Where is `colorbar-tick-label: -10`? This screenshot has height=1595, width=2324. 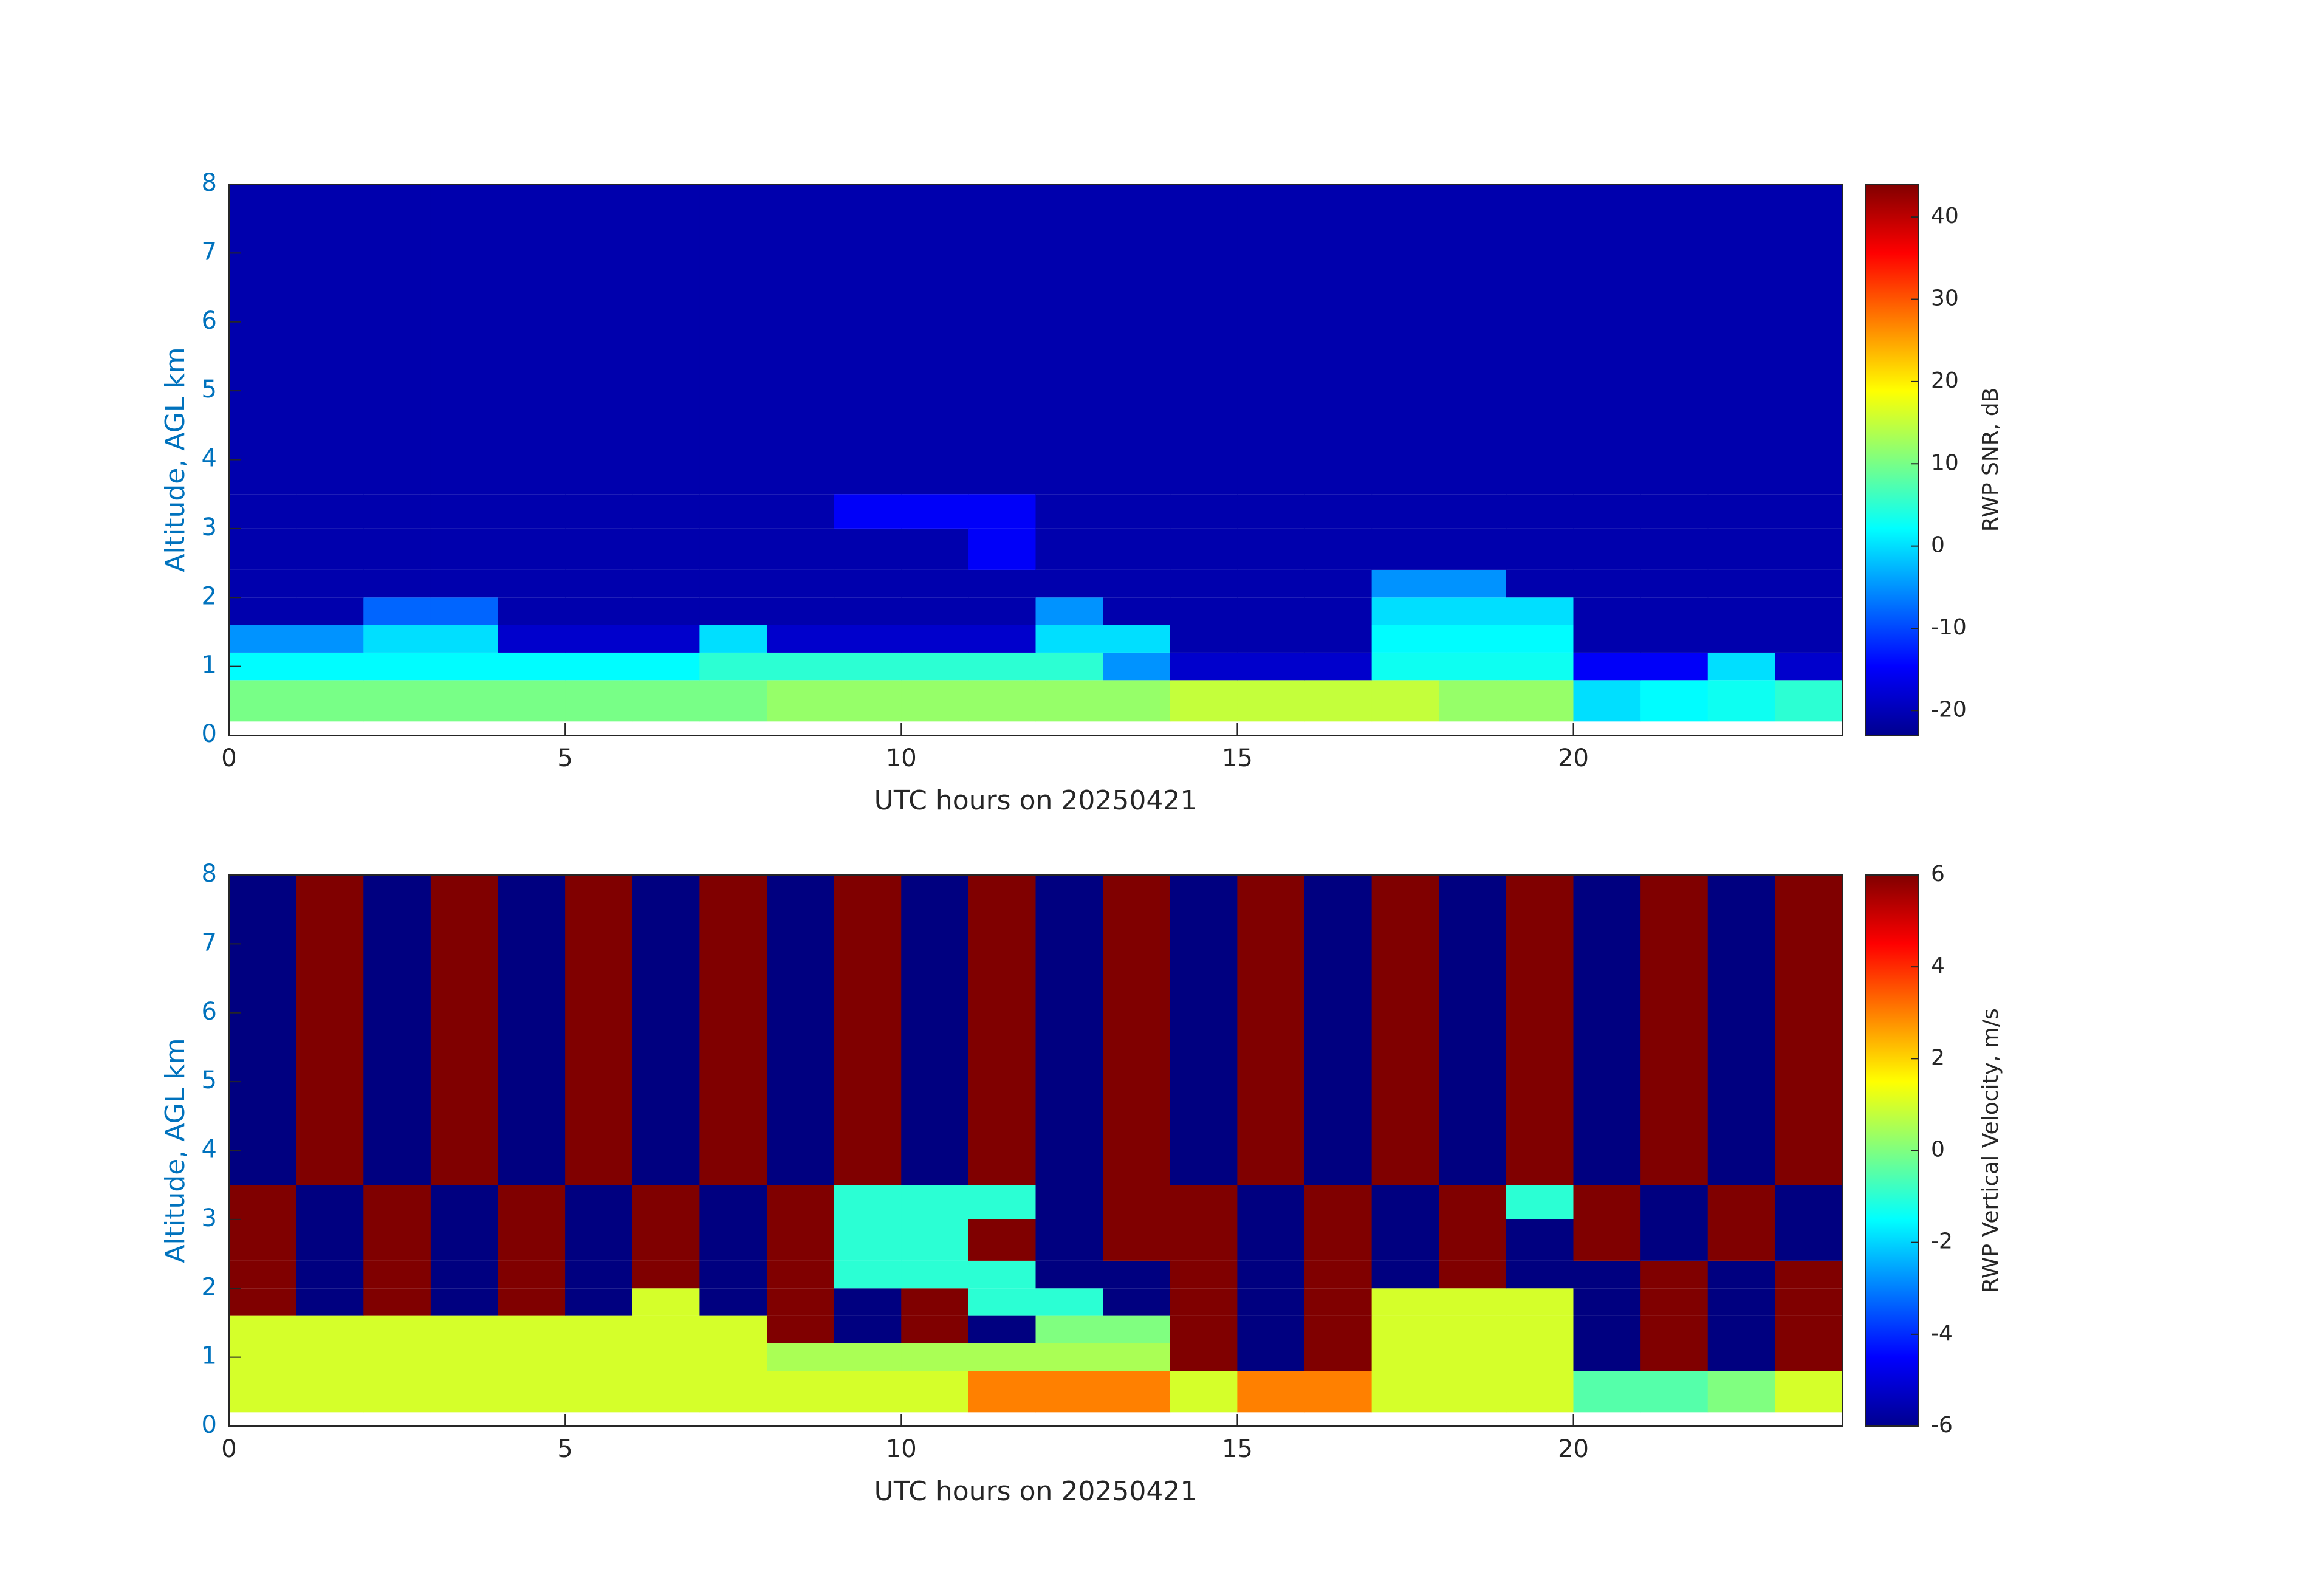 colorbar-tick-label: -10 is located at coordinates (1949, 627).